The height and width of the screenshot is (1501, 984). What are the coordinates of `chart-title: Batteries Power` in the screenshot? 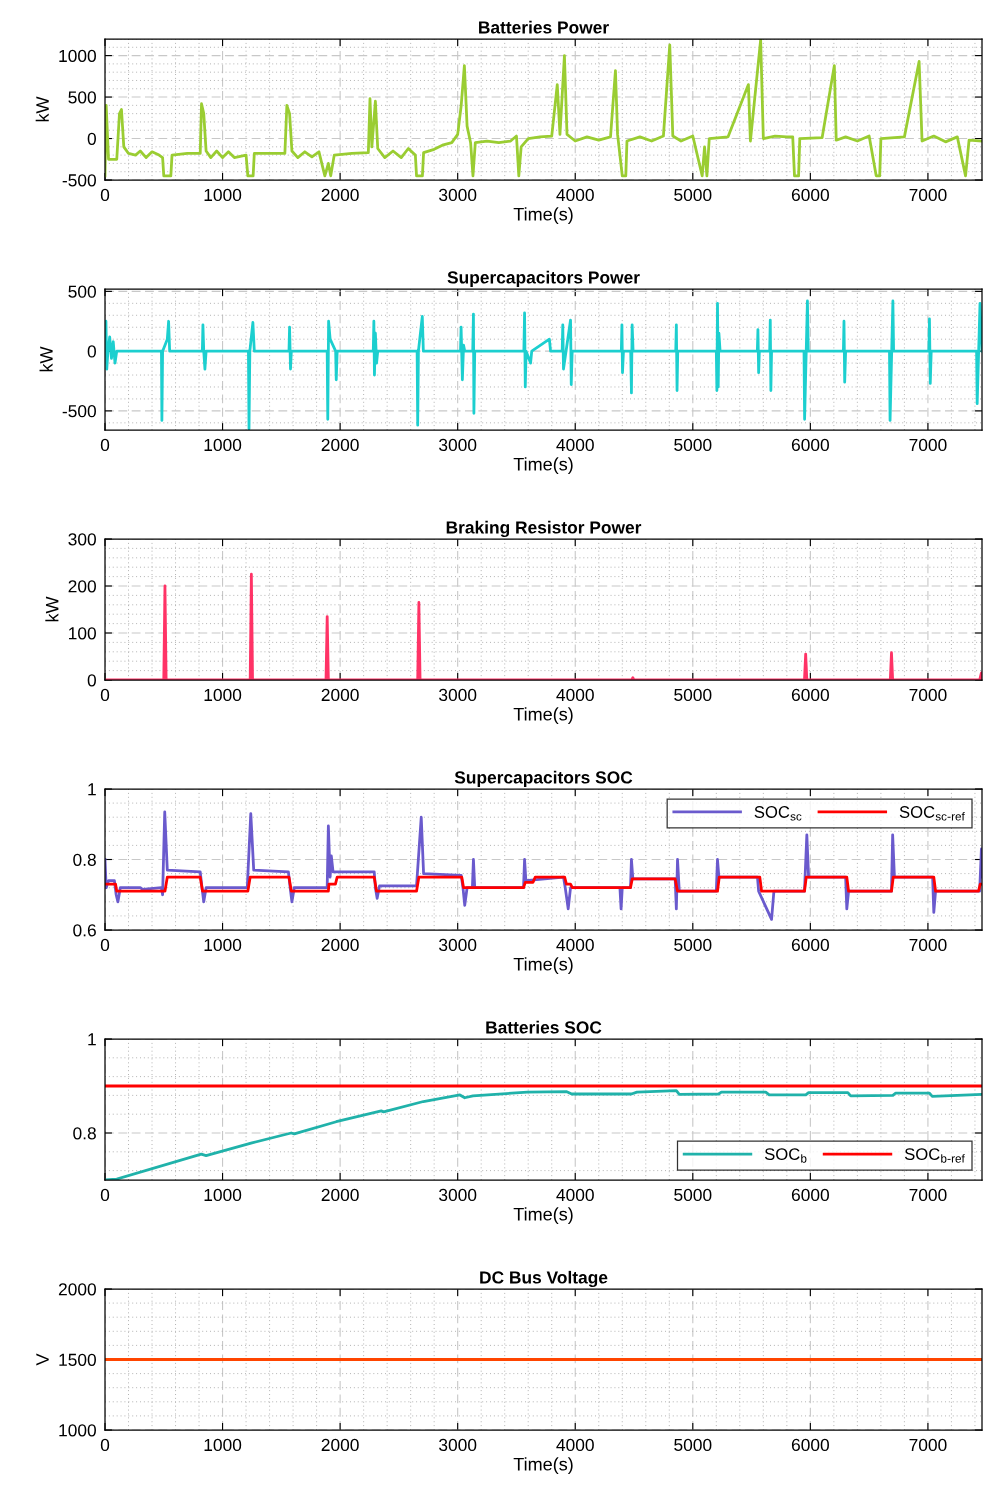 It's located at (544, 27).